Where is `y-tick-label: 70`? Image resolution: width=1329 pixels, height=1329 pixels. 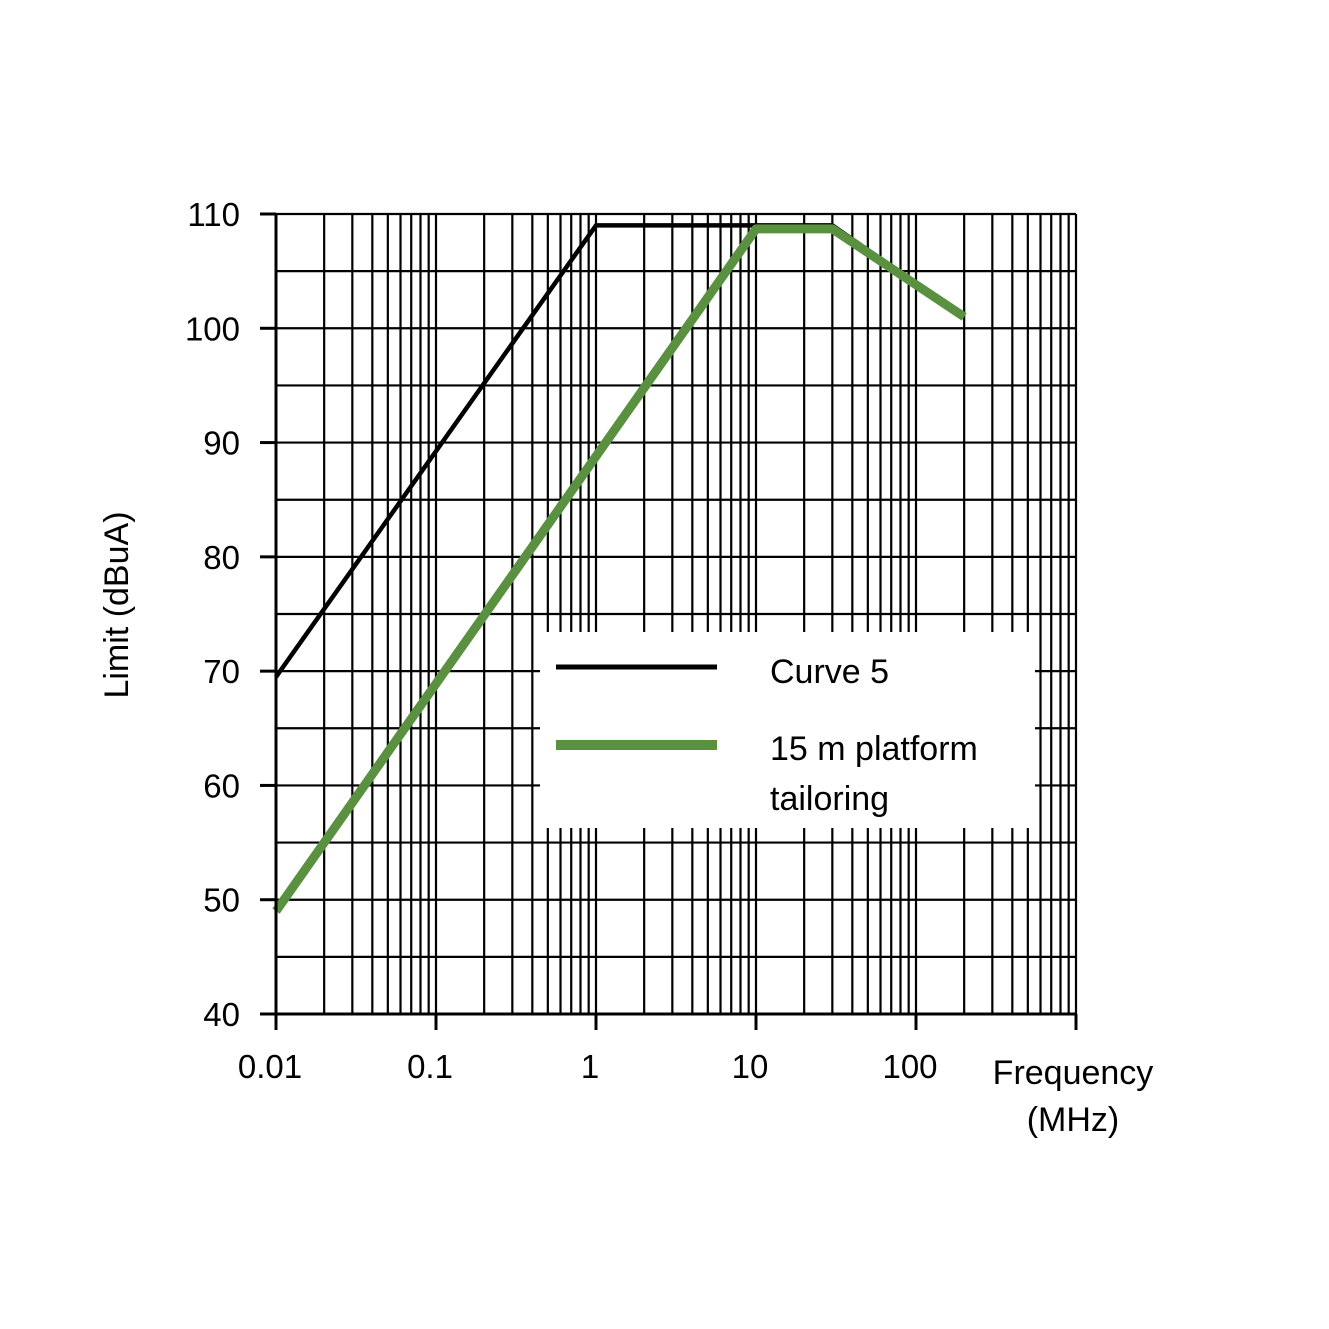 y-tick-label: 70 is located at coordinates (221, 671).